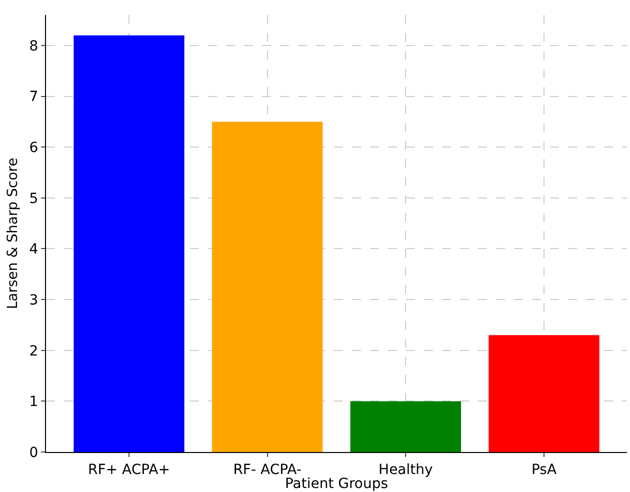 The width and height of the screenshot is (630, 492). I want to click on y-tick-label: 0, so click(33, 452).